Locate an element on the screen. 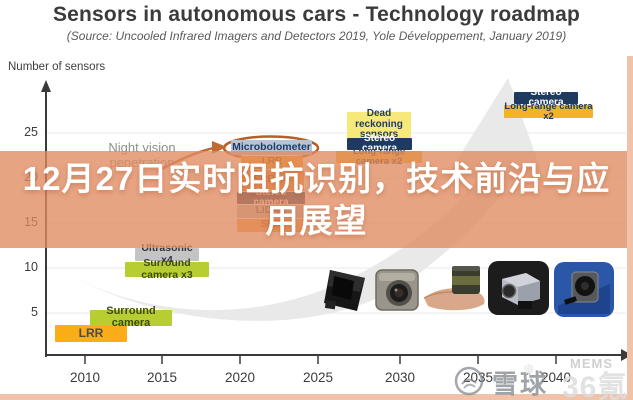  y-tick-25: 25 is located at coordinates (31, 132).